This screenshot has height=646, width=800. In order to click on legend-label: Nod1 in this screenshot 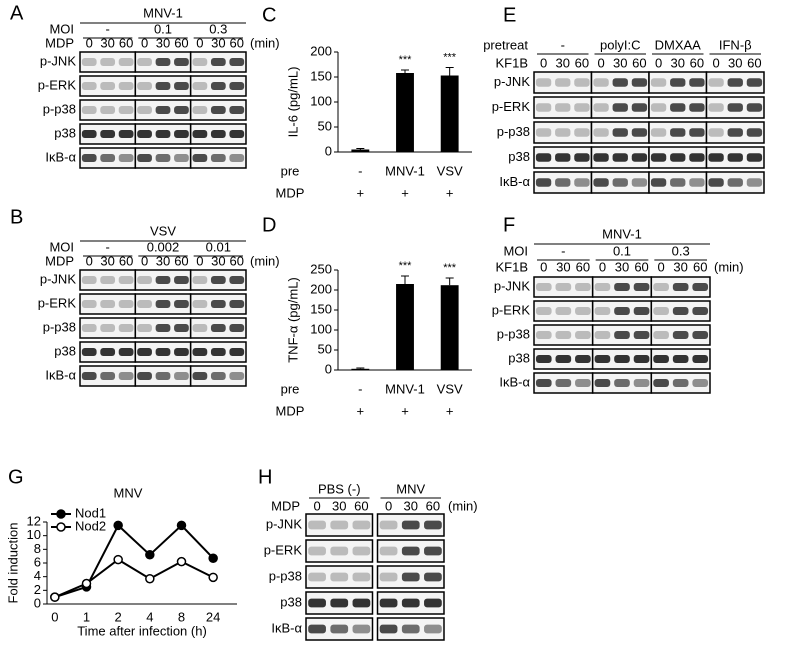, I will do `click(90, 512)`.